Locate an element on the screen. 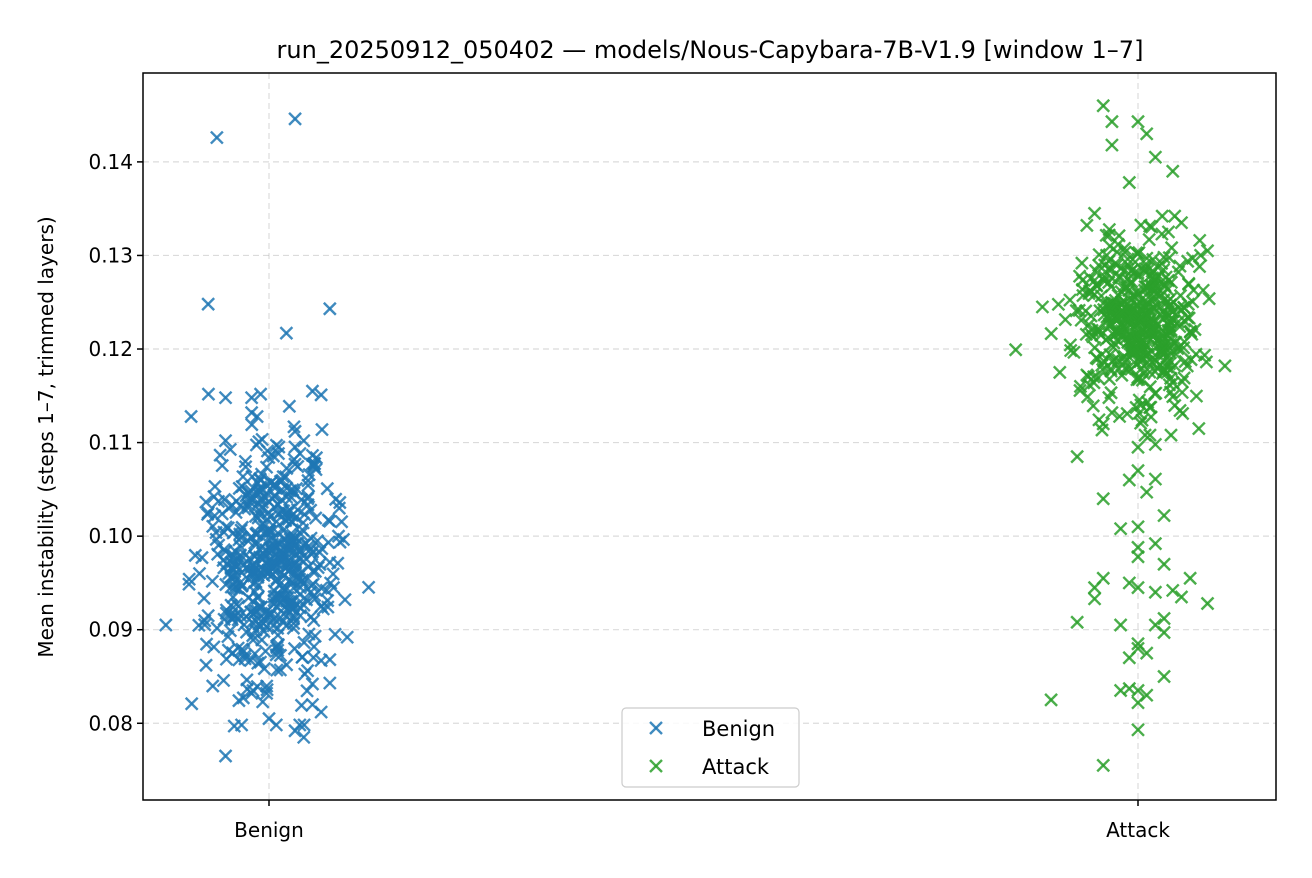 Image resolution: width=1312 pixels, height=878 pixels. x-tick-label: Attack is located at coordinates (1138, 830).